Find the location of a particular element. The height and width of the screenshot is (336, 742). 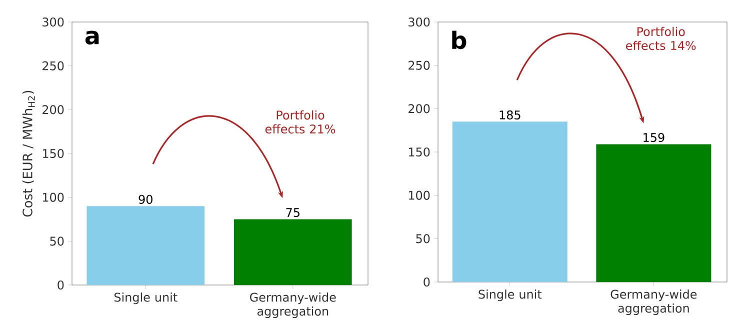

chart-title: a is located at coordinates (92, 37).